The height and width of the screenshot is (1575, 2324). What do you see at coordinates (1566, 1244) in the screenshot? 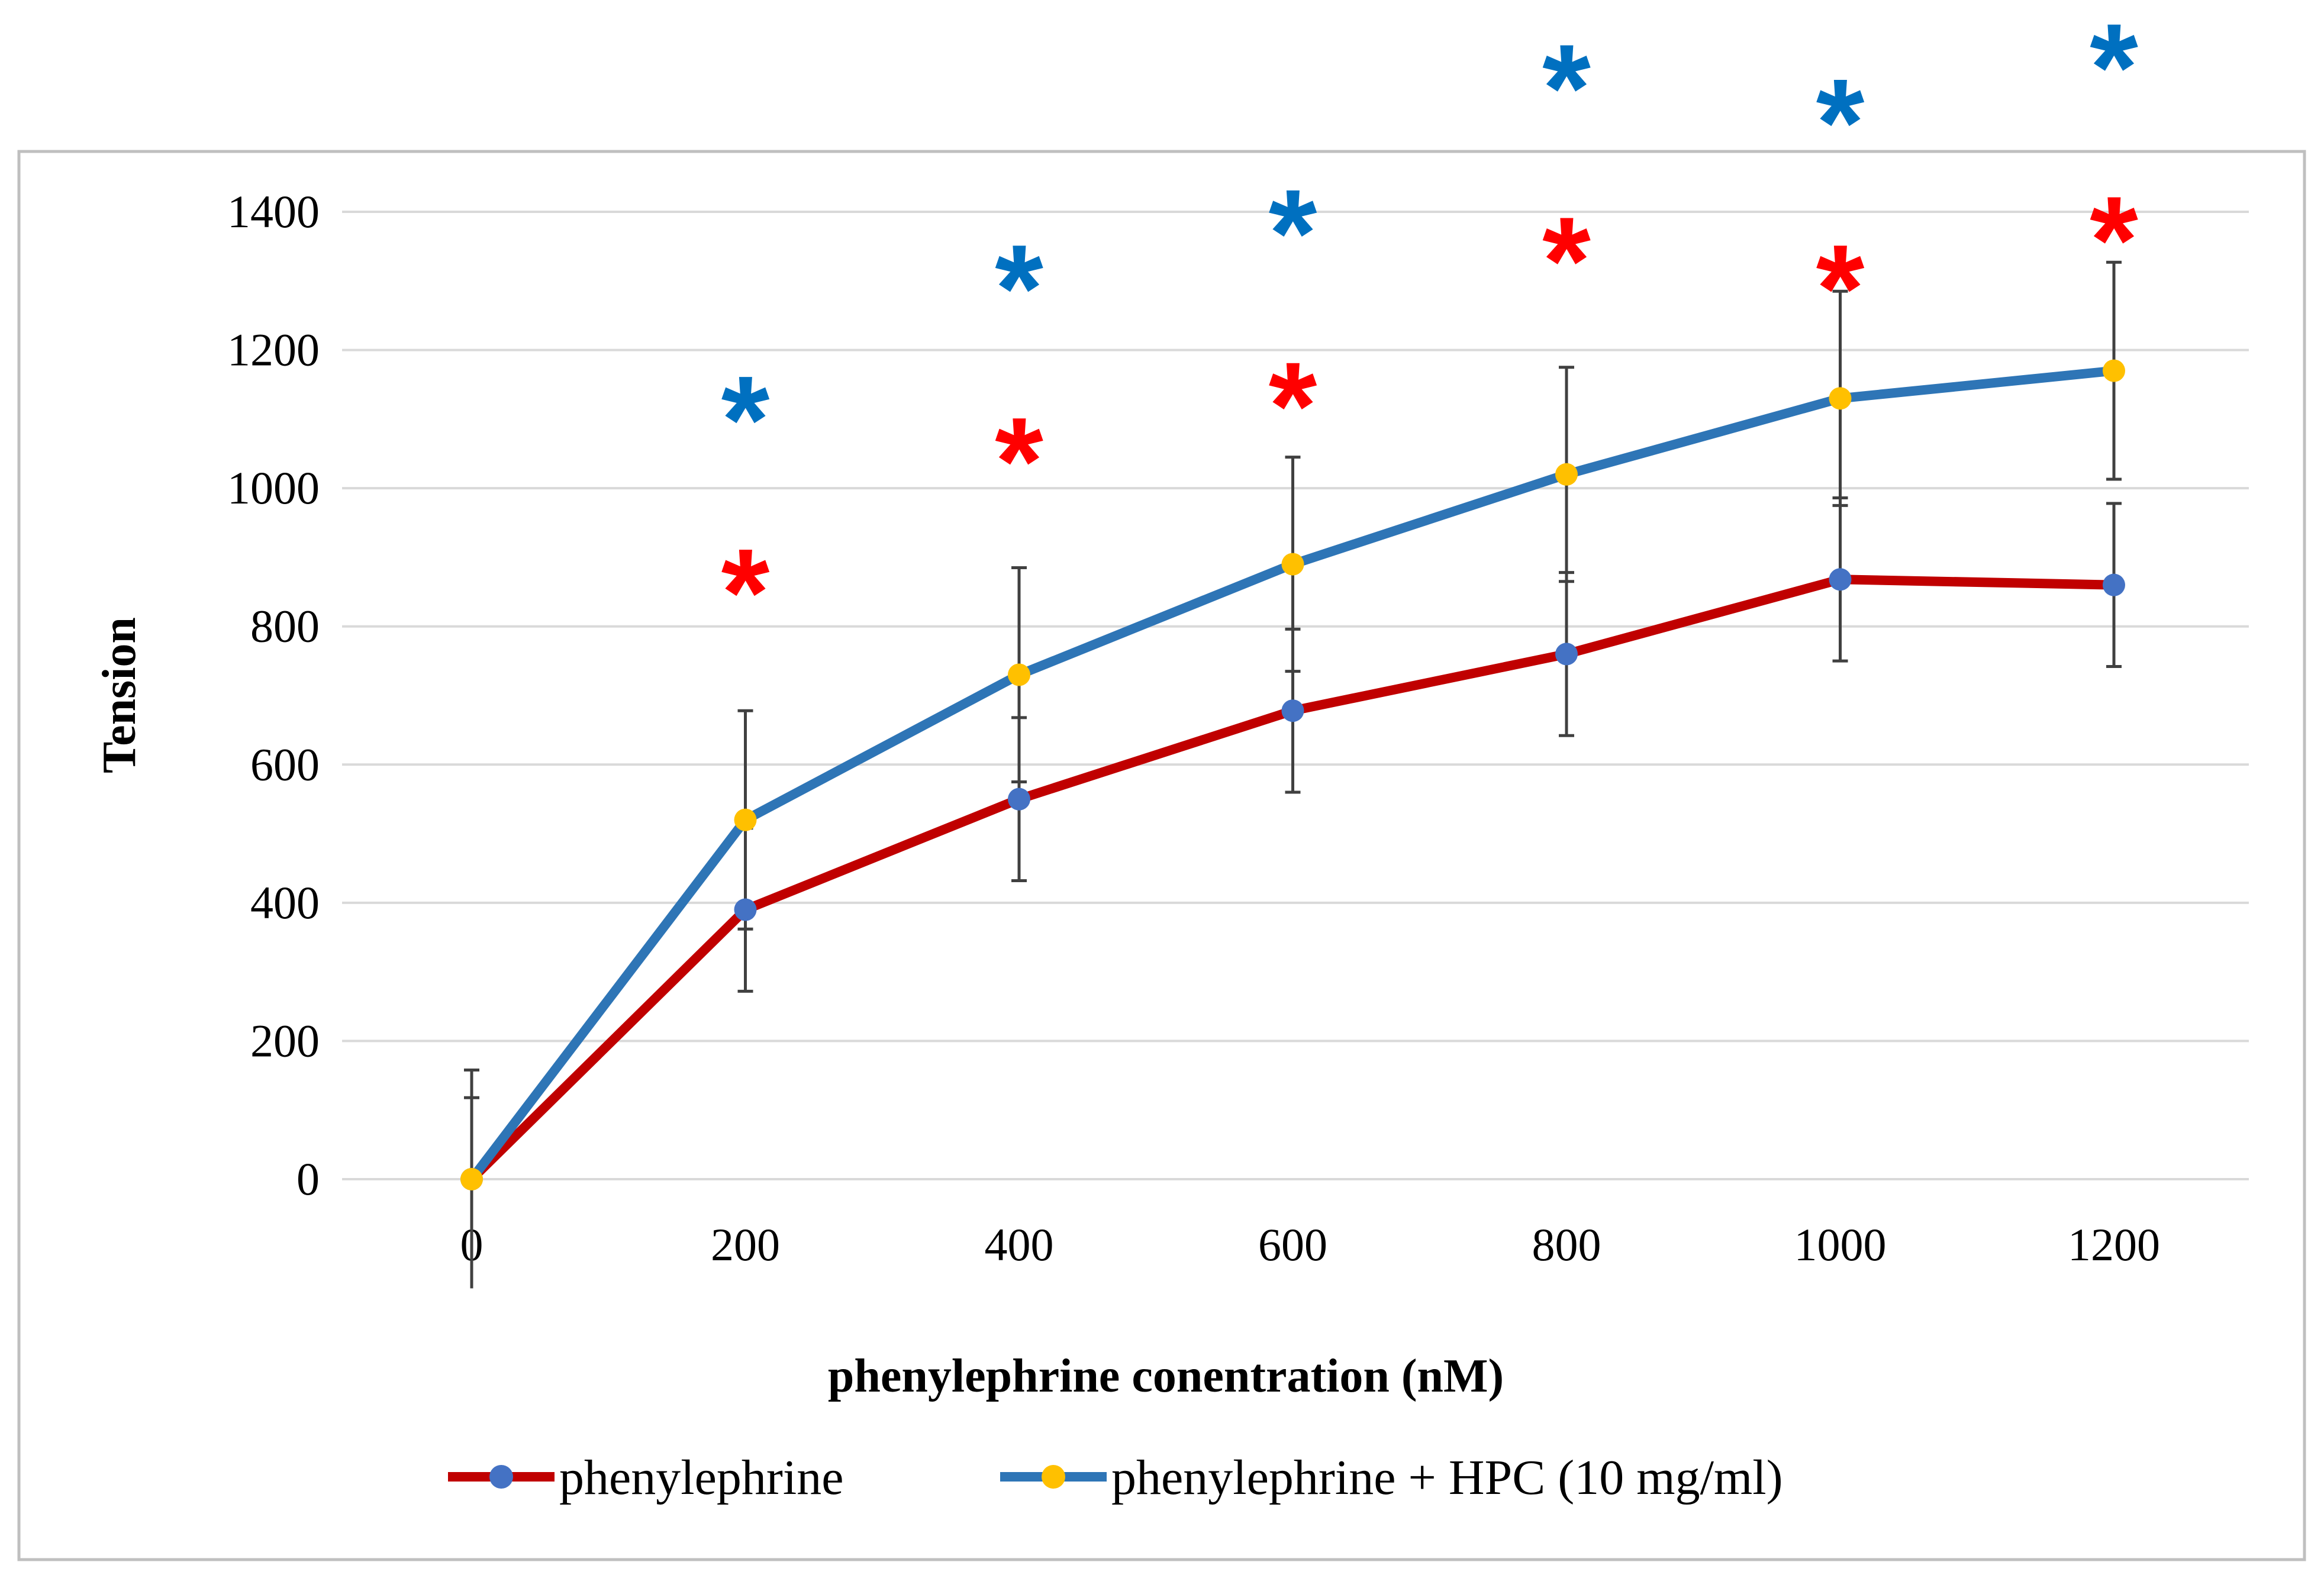
I see `x-tick-label-800: 800` at bounding box center [1566, 1244].